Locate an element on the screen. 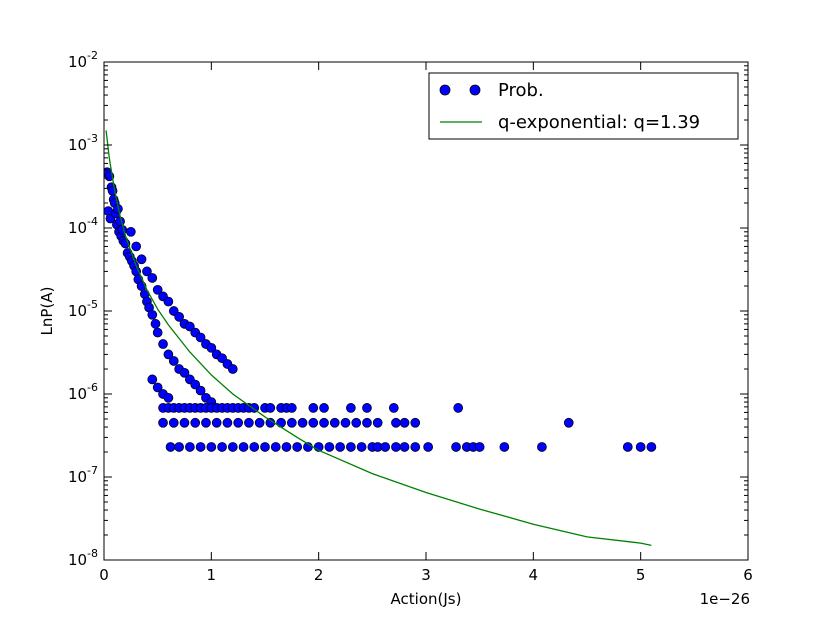 The height and width of the screenshot is (623, 830). x-tick-label: 6 is located at coordinates (748, 575).